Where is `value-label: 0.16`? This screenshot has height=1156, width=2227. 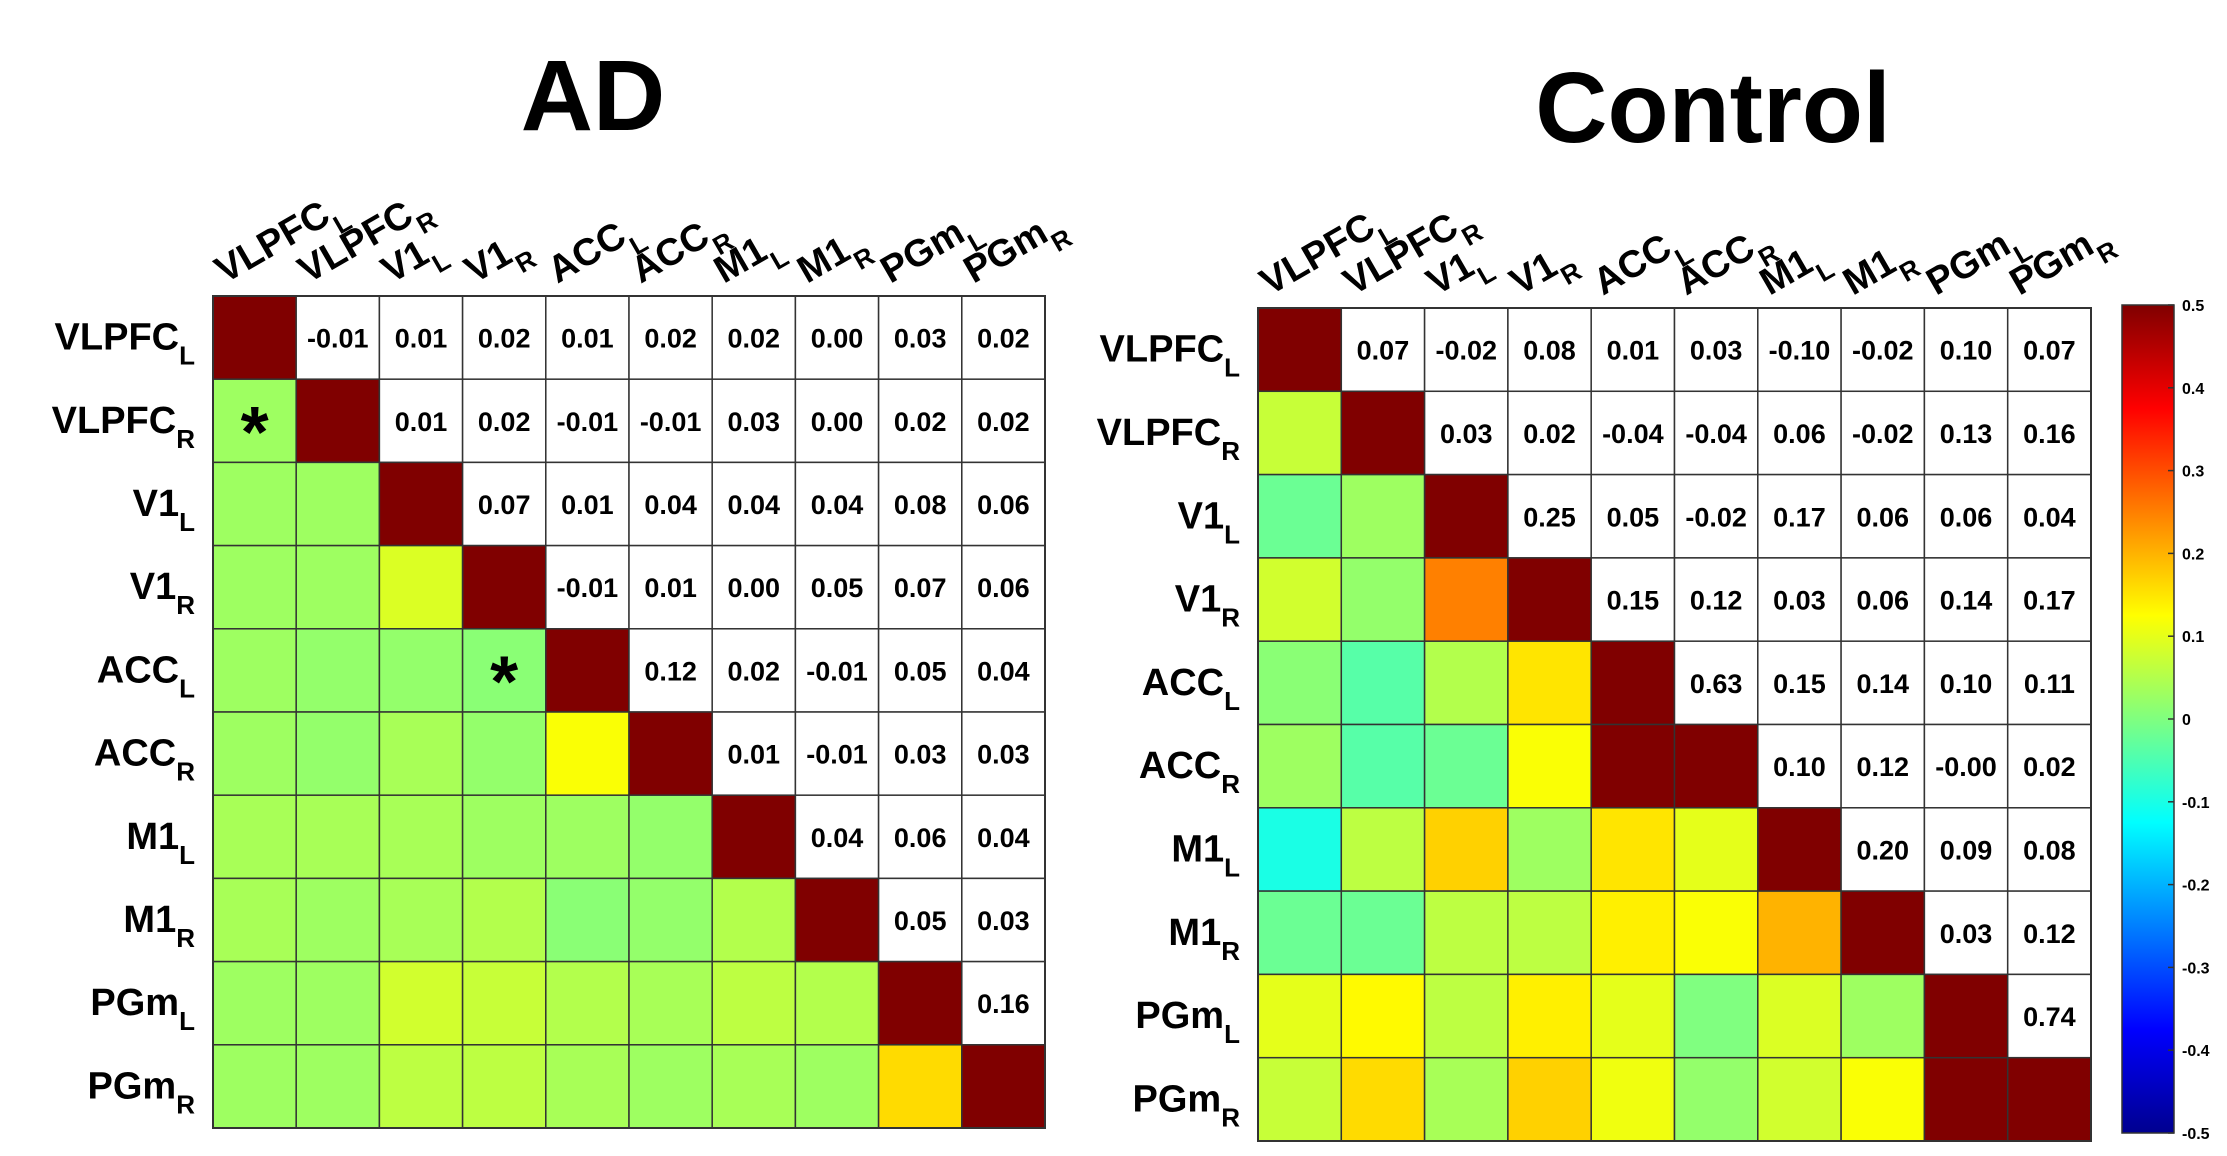
value-label: 0.16 is located at coordinates (1003, 1004).